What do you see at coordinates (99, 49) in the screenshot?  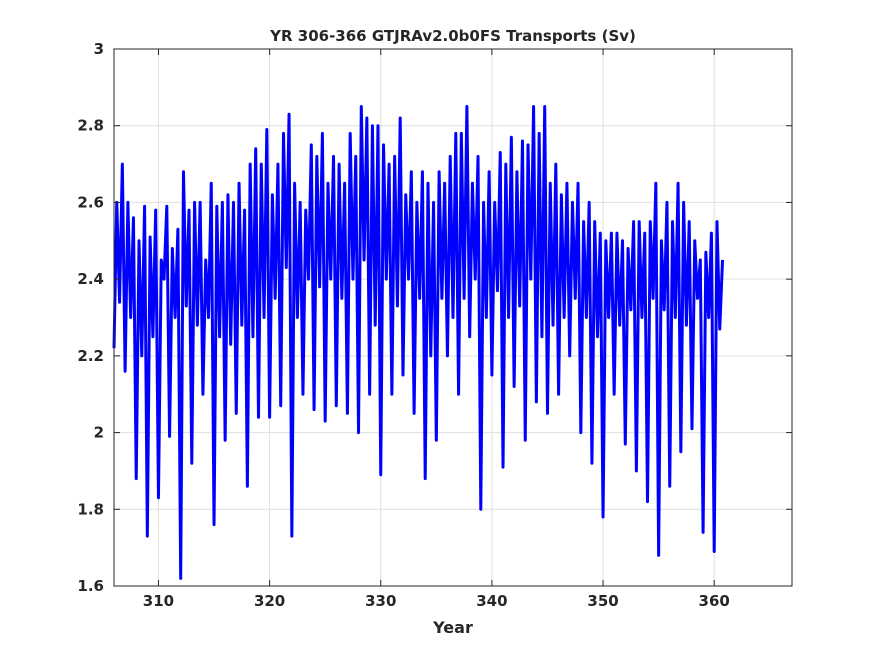 I see `y-tick-label: 3` at bounding box center [99, 49].